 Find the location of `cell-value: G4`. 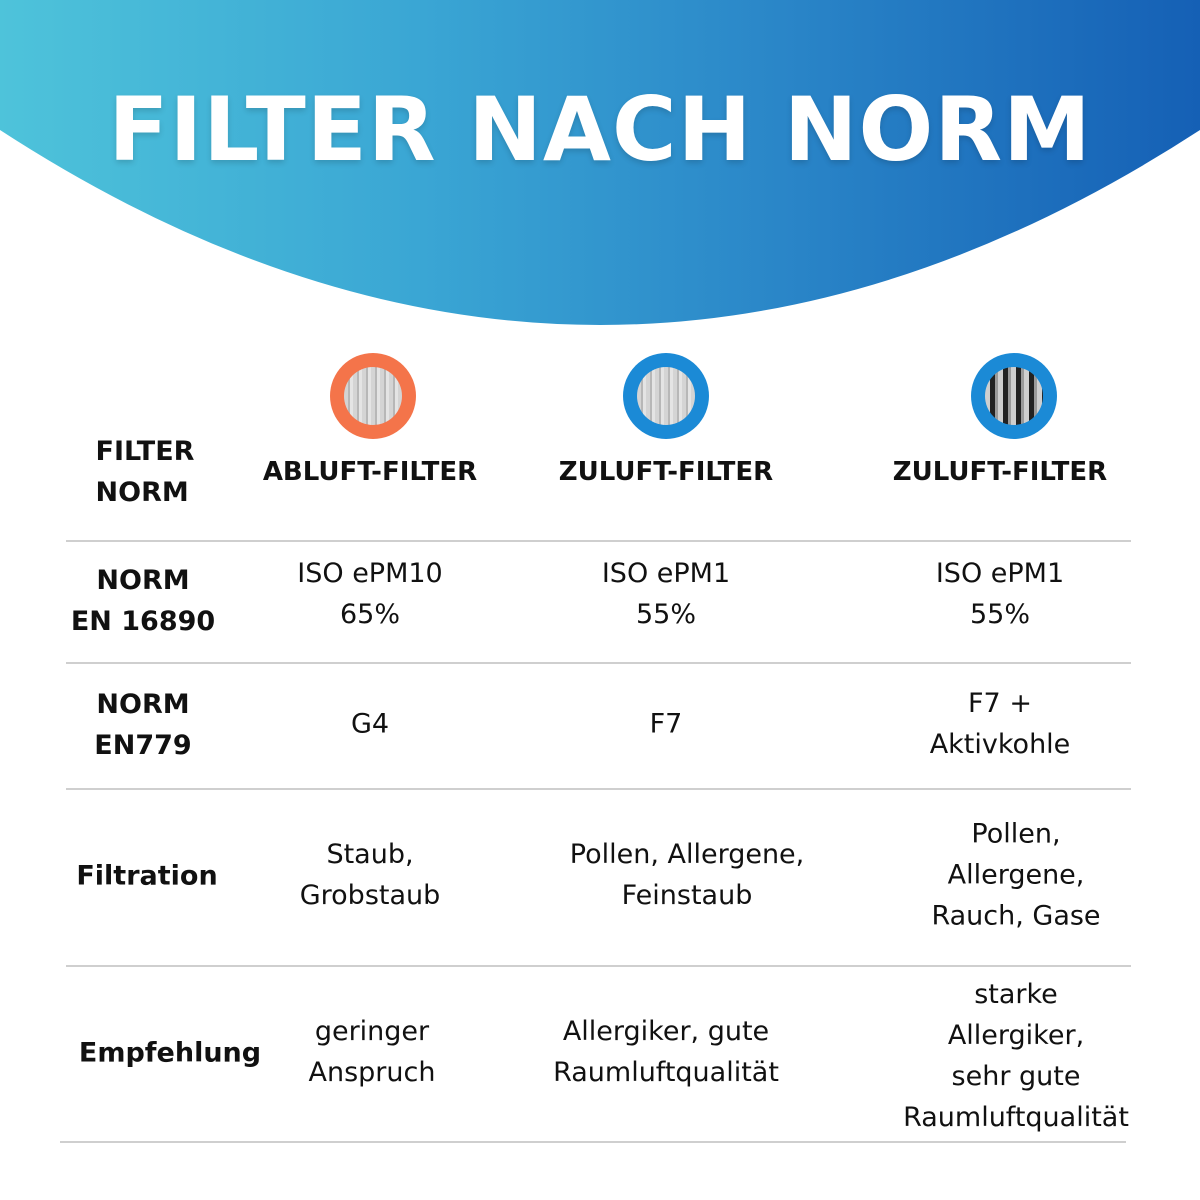

cell-value: G4 is located at coordinates (370, 724).